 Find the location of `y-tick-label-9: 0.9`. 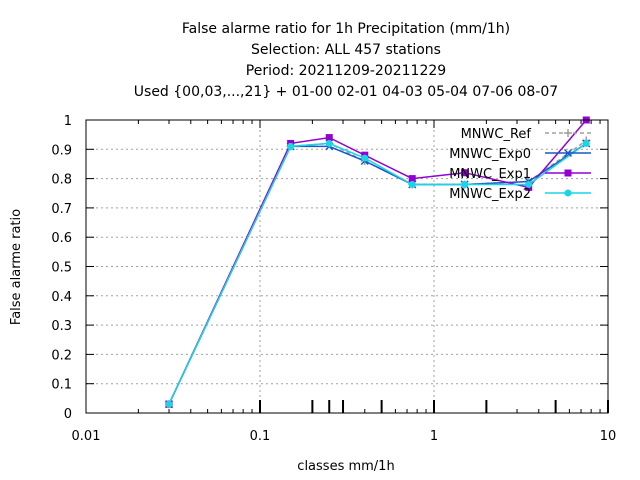

y-tick-label-9: 0.9 is located at coordinates (61, 150).